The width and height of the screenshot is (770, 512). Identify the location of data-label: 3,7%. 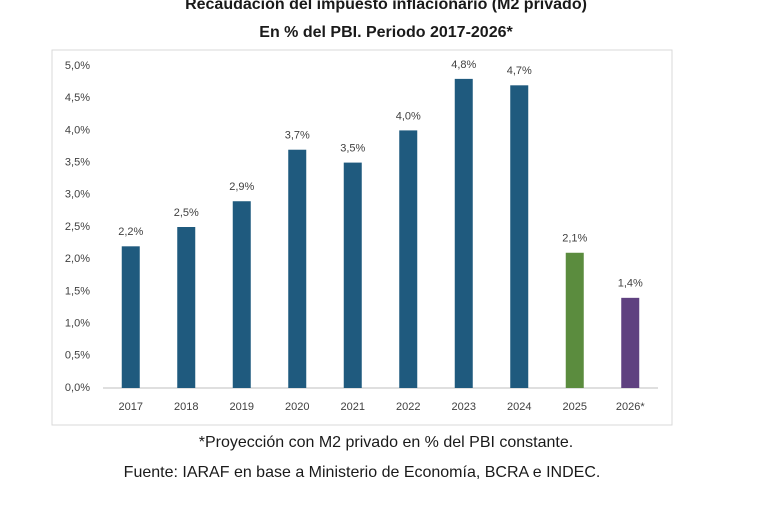
(297, 136).